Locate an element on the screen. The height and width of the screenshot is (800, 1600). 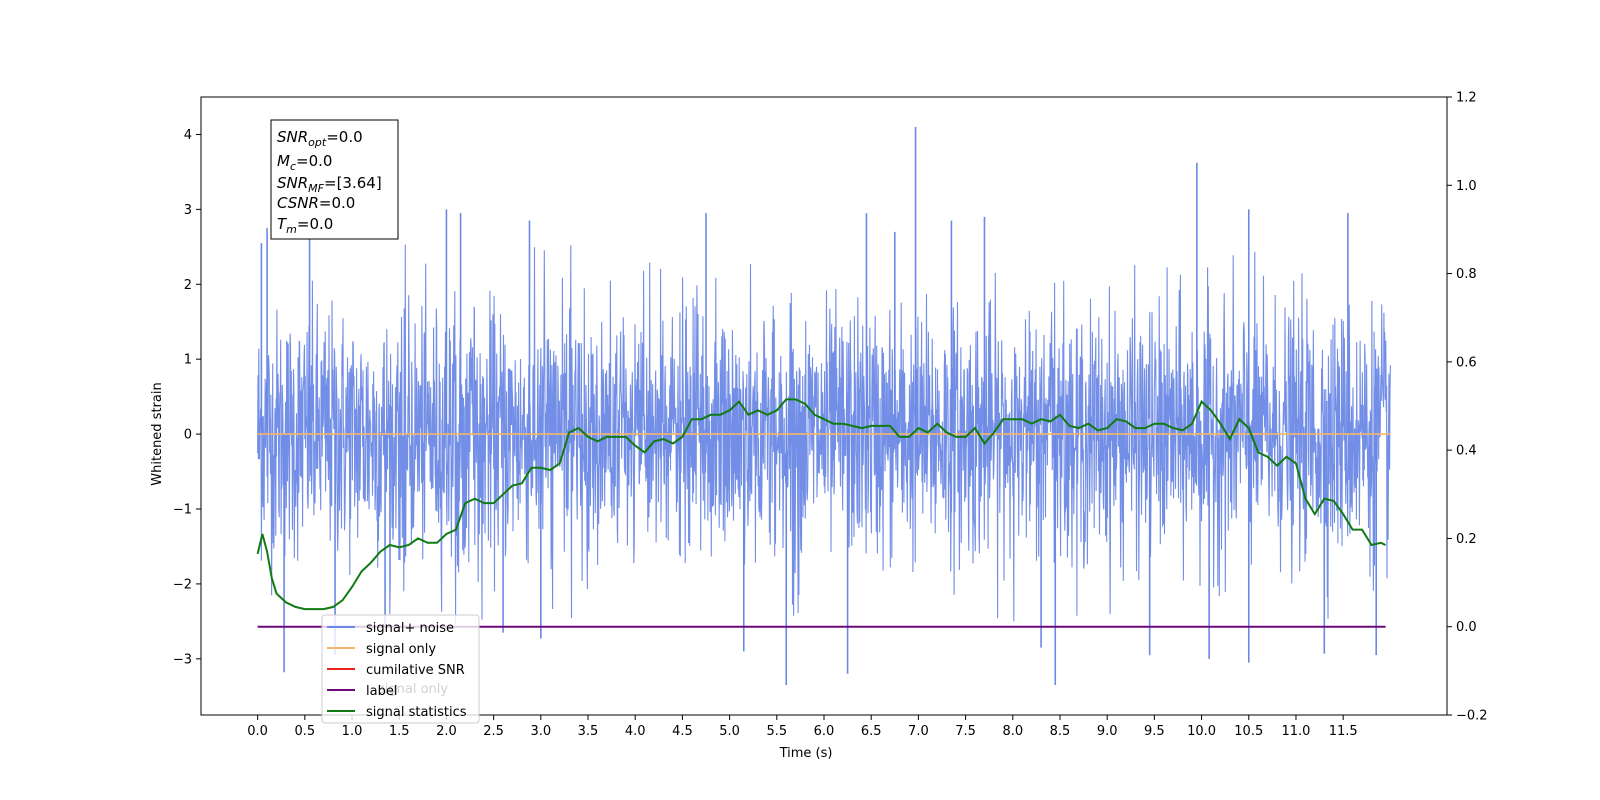
annotation-line: SNRopt=0.0 is located at coordinates (320, 138).